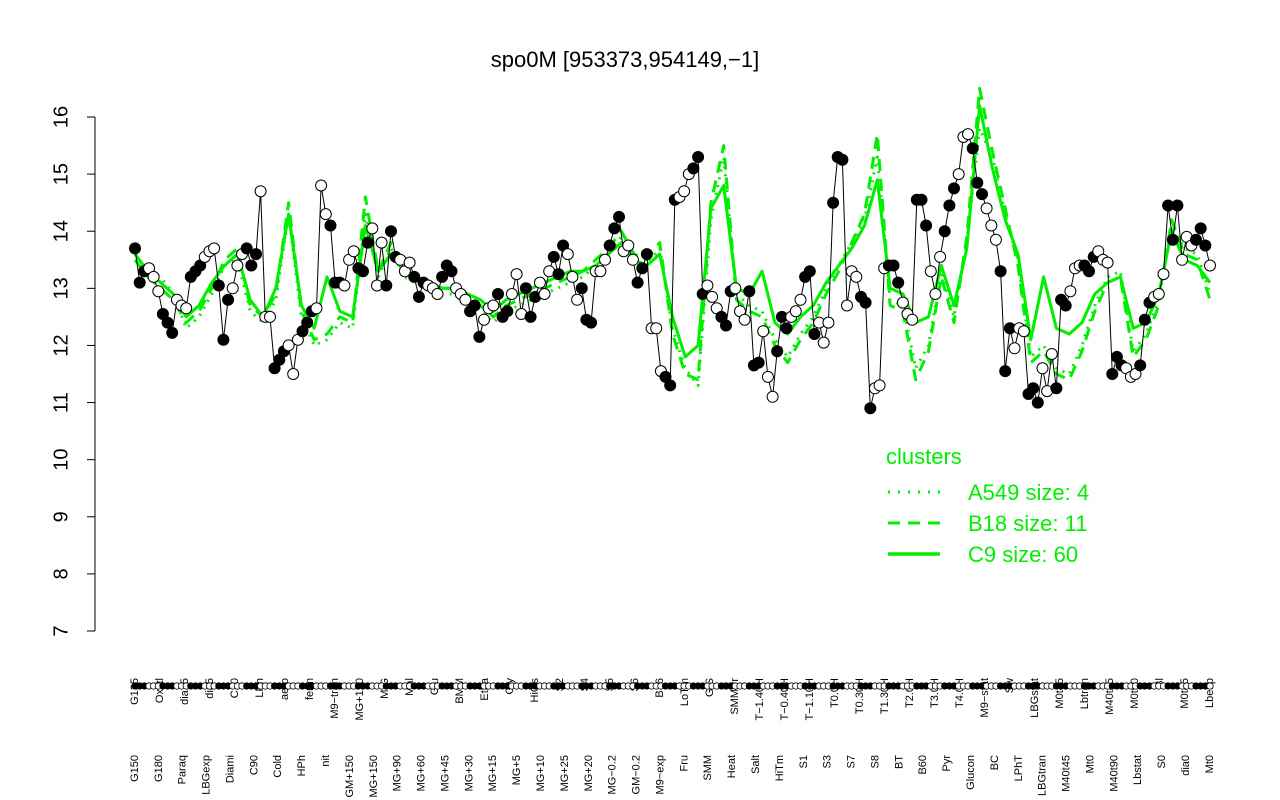 The width and height of the screenshot is (1280, 800). What do you see at coordinates (971, 772) in the screenshot?
I see `x-tick-label-bottom: Glucon` at bounding box center [971, 772].